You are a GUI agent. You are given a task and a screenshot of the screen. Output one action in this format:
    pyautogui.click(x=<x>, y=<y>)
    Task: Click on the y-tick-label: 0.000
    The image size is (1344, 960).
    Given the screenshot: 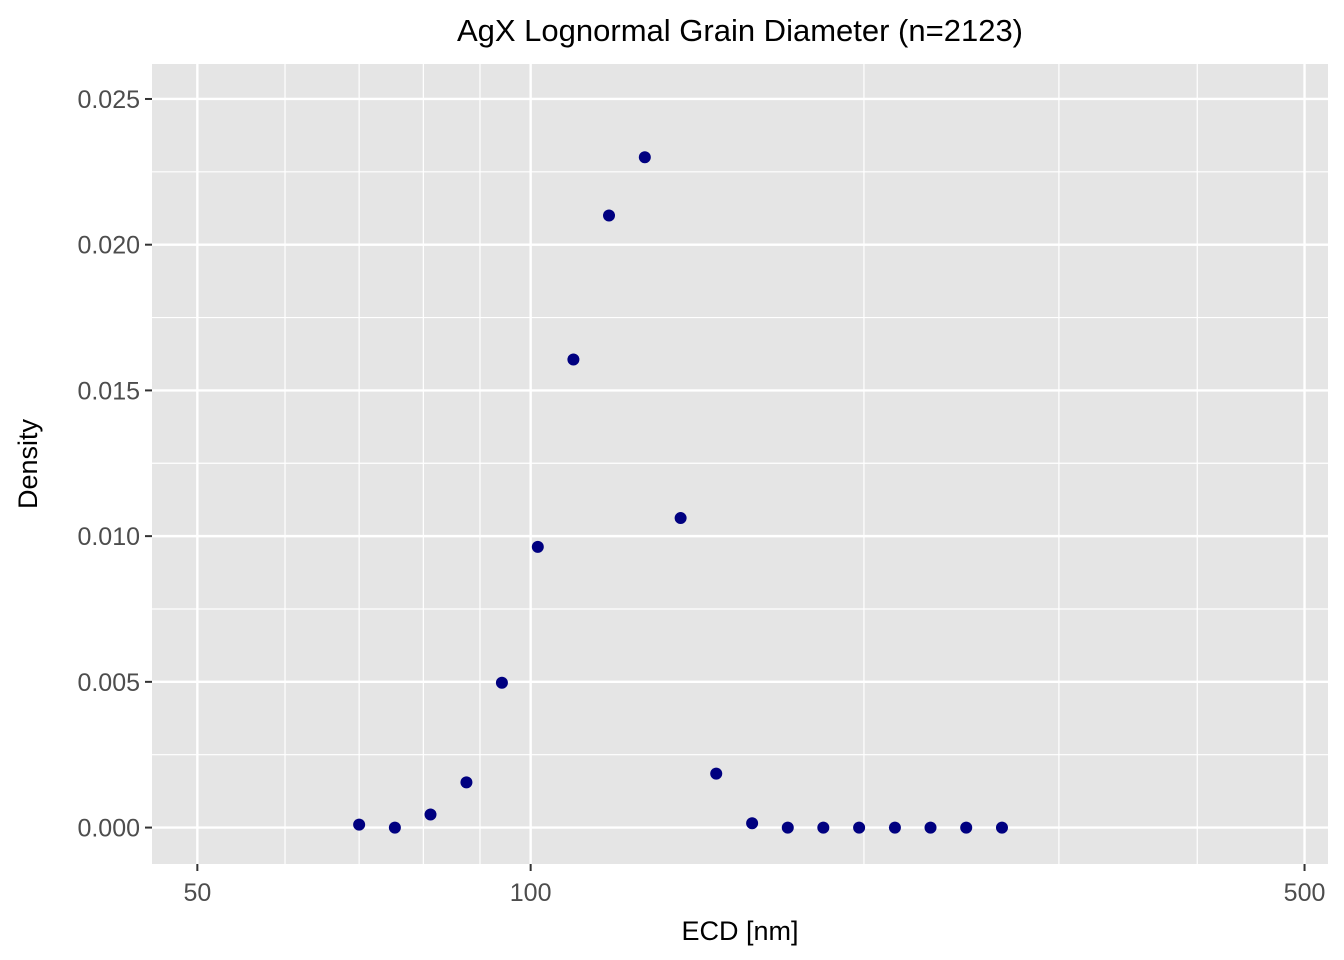 What is the action you would take?
    pyautogui.click(x=108, y=829)
    